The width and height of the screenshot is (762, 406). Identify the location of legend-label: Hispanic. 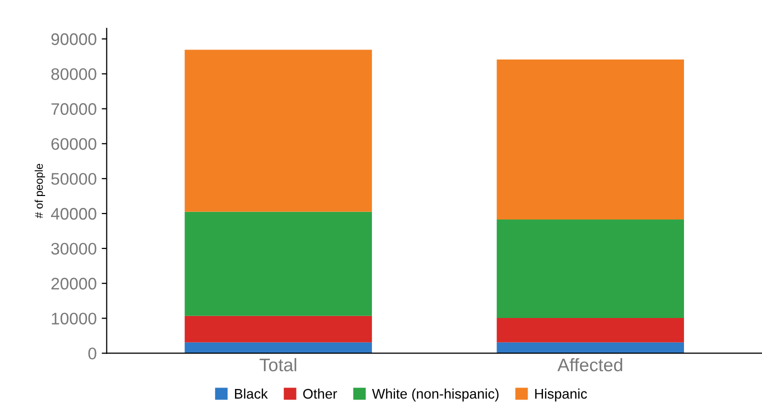
(561, 395).